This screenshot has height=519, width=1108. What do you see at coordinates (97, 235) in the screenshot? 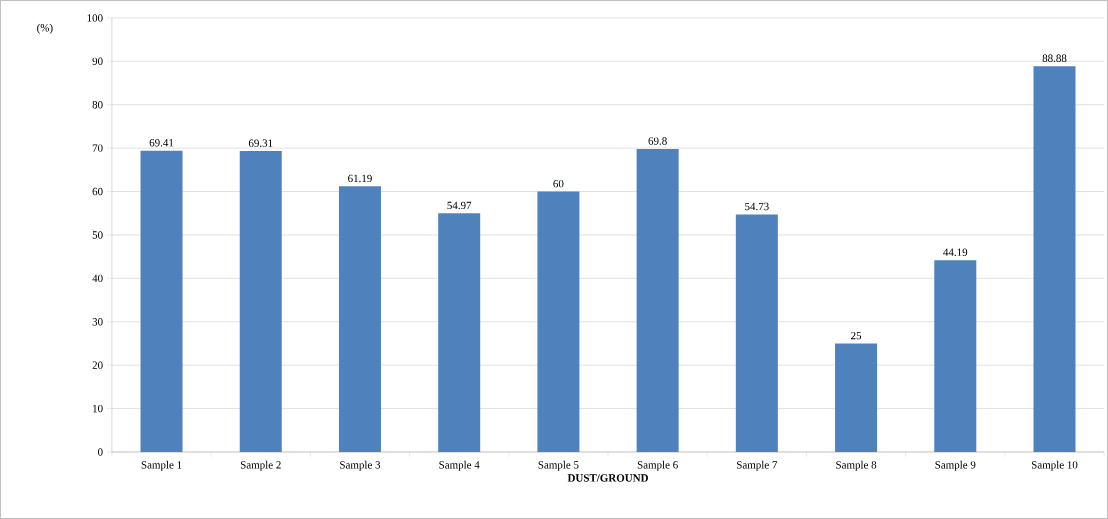
I see `y-tick-label: 50` at bounding box center [97, 235].